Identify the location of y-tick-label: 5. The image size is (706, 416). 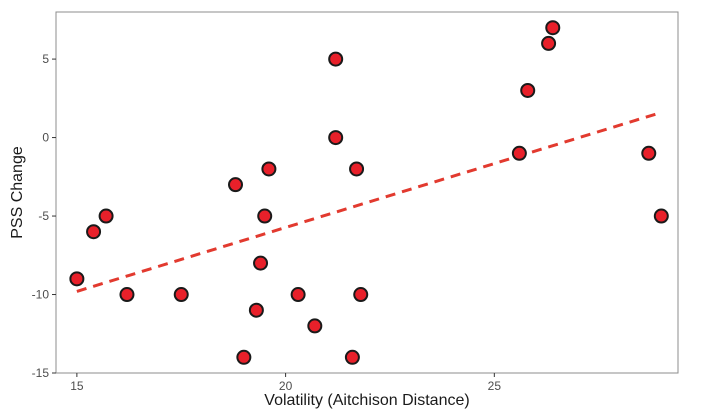
(45, 59).